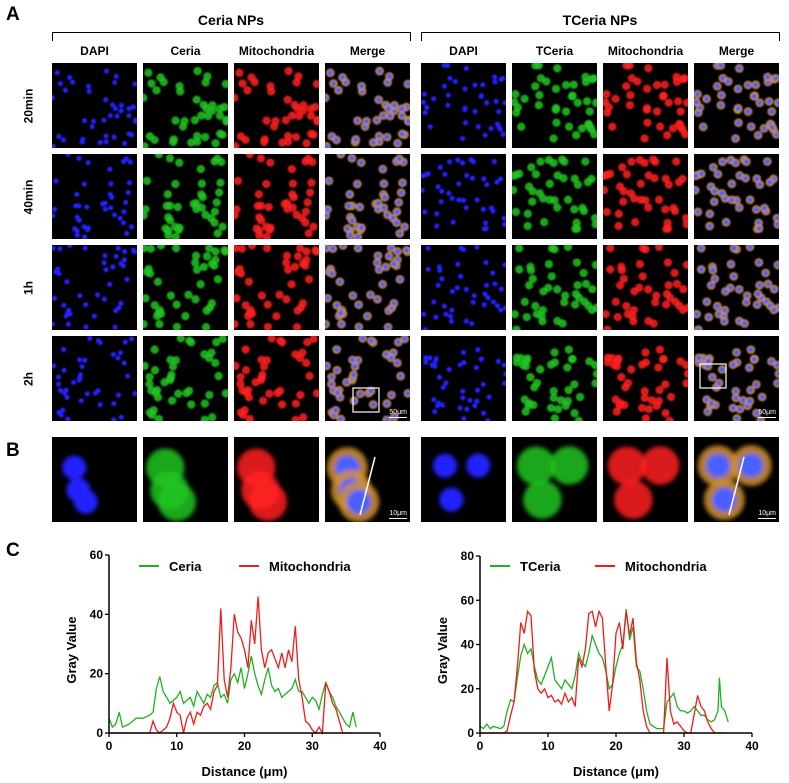 The width and height of the screenshot is (789, 783). I want to click on panel-letter-a: A, so click(13, 14).